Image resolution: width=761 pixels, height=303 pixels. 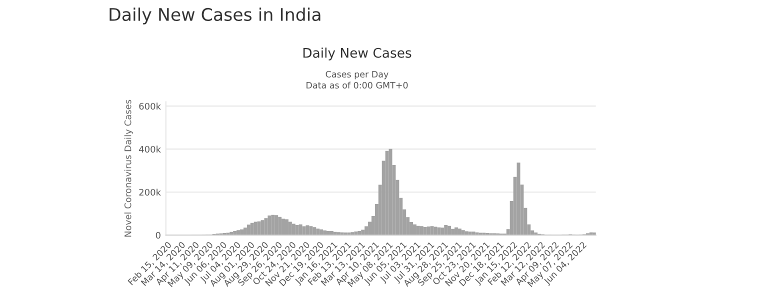 What do you see at coordinates (357, 54) in the screenshot?
I see `chart-subtitle: Daily New Cases` at bounding box center [357, 54].